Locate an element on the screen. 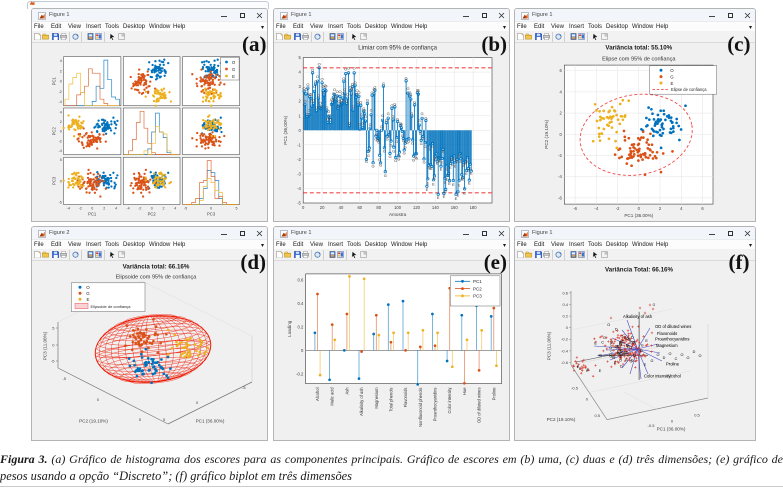  svg-text: PC1 is located at coordinates (92, 214).